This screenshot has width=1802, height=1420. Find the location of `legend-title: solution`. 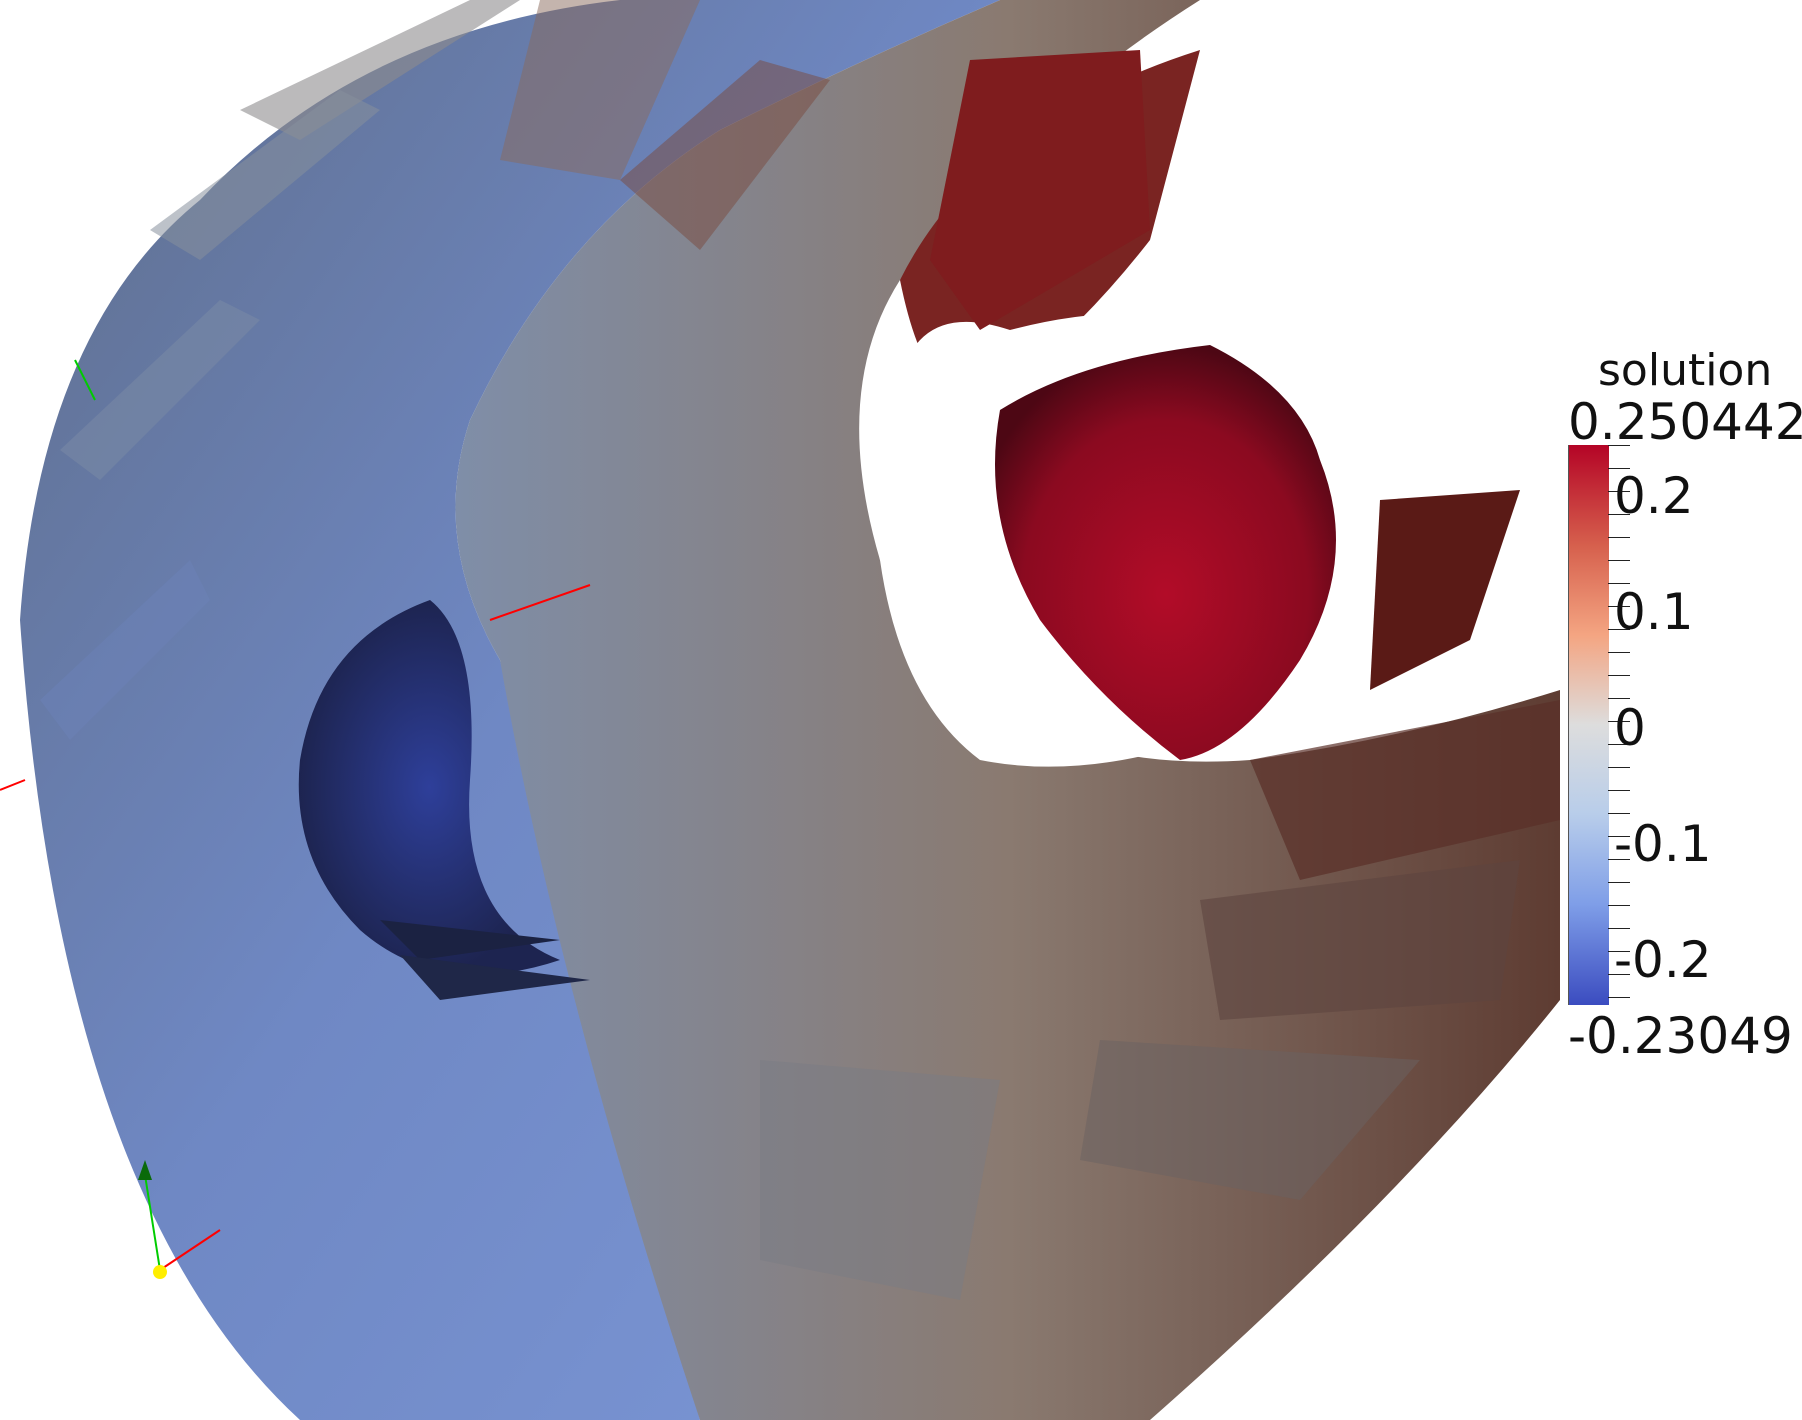

legend-title: solution is located at coordinates (1685, 370).